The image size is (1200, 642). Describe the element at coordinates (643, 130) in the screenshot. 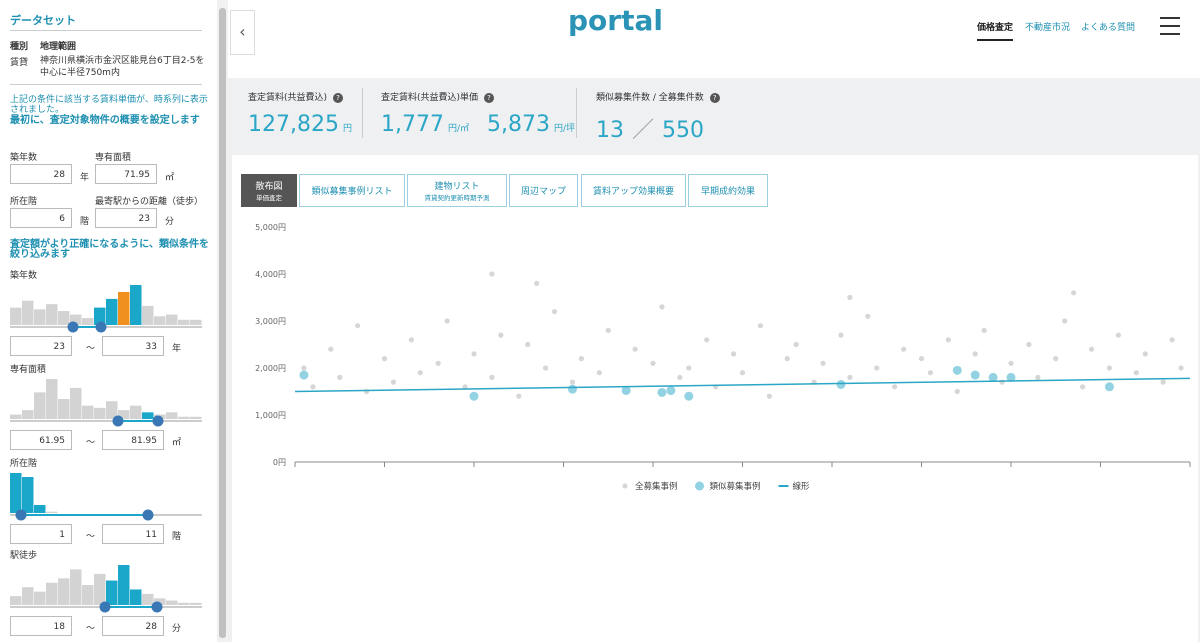

I see `slash: ／` at that location.